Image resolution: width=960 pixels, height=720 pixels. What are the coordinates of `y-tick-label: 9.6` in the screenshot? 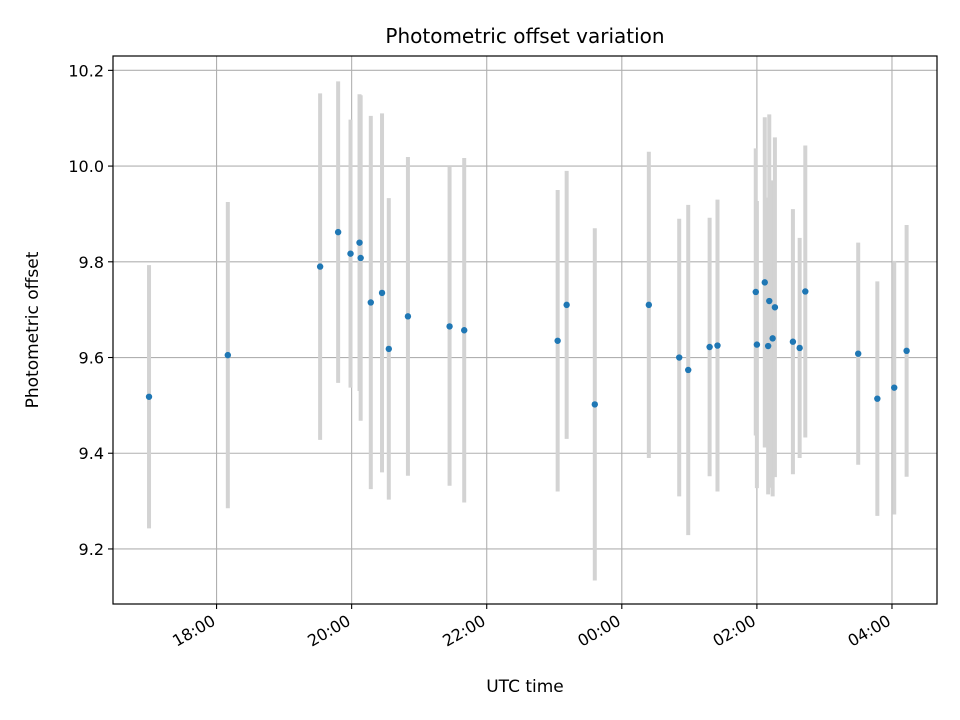 It's located at (91, 358).